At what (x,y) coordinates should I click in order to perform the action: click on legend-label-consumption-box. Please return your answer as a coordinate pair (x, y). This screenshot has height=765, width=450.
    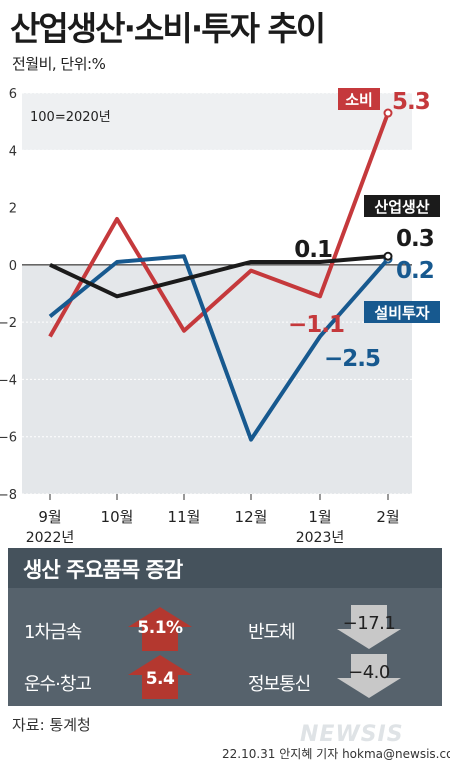
    Looking at the image, I should click on (359, 99).